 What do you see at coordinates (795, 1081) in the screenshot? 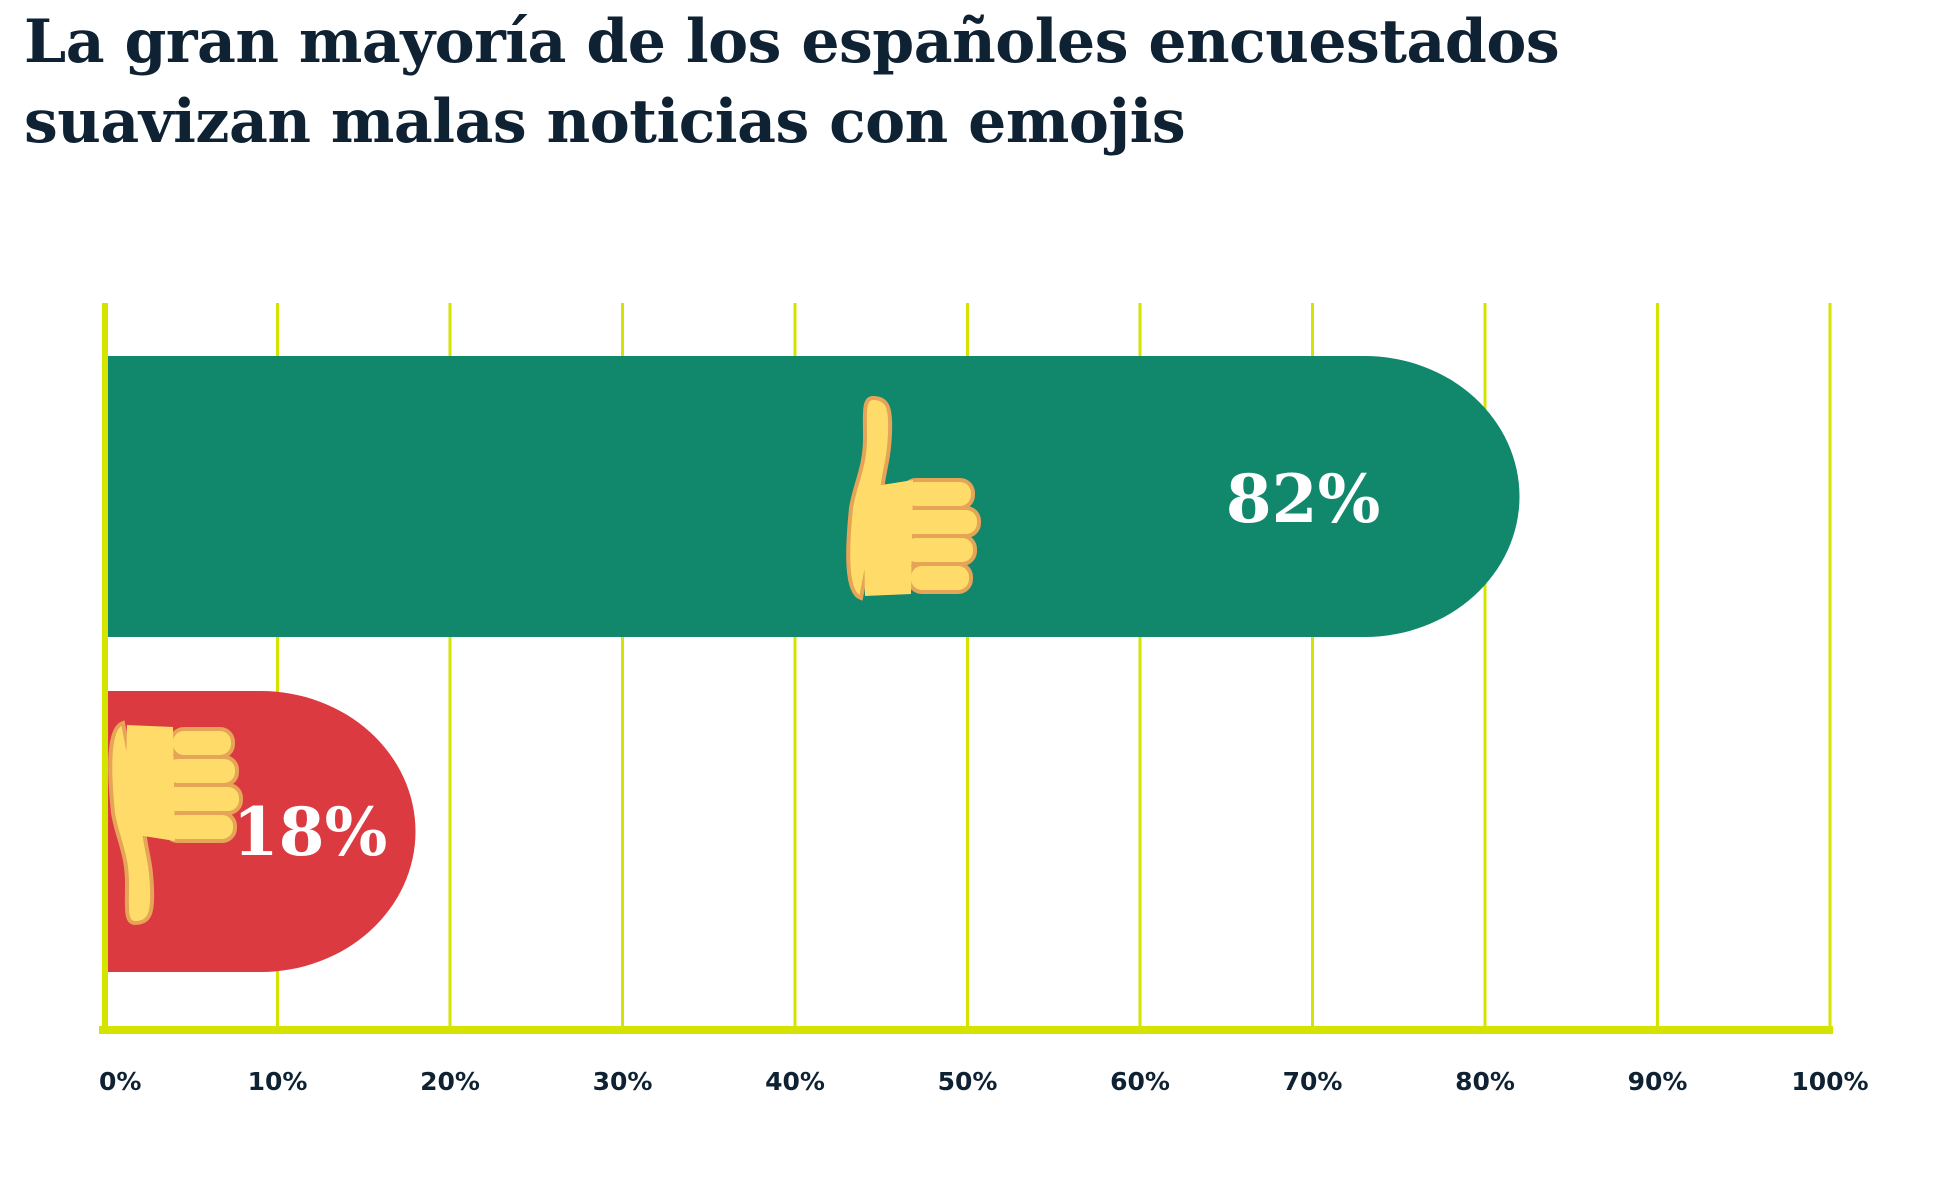
I see `x-tick-label: 40%` at bounding box center [795, 1081].